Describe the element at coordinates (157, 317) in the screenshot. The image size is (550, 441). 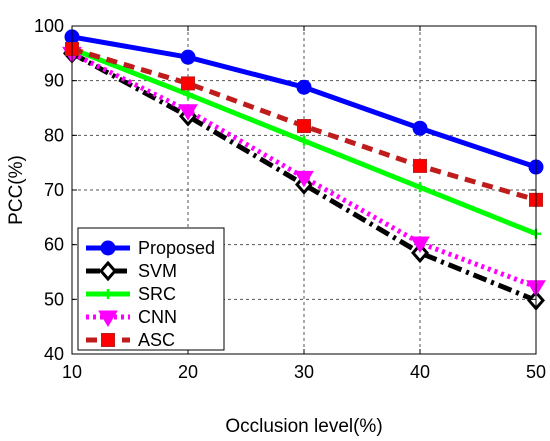
I see `legend-label-cnn: CNN` at that location.